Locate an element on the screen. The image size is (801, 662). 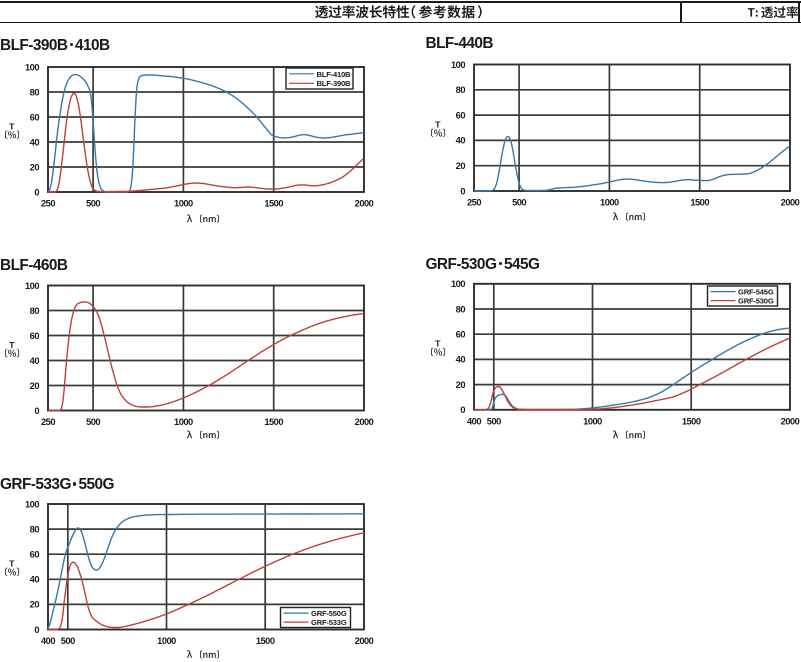
svg-text: GRF-533G is located at coordinates (329, 622).